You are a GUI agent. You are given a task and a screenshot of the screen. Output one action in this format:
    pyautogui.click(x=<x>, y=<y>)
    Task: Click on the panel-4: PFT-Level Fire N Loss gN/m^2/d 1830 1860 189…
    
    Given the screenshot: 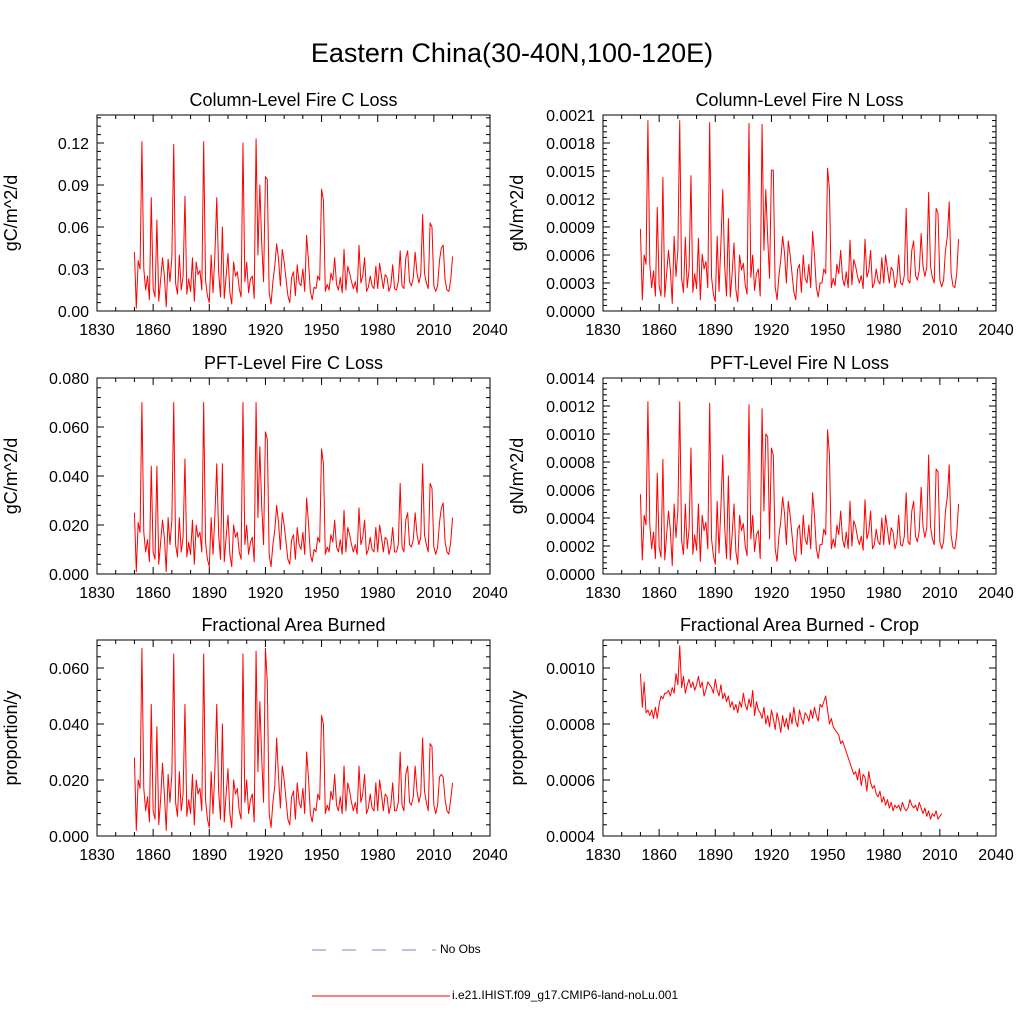 What is the action you would take?
    pyautogui.click(x=760, y=477)
    